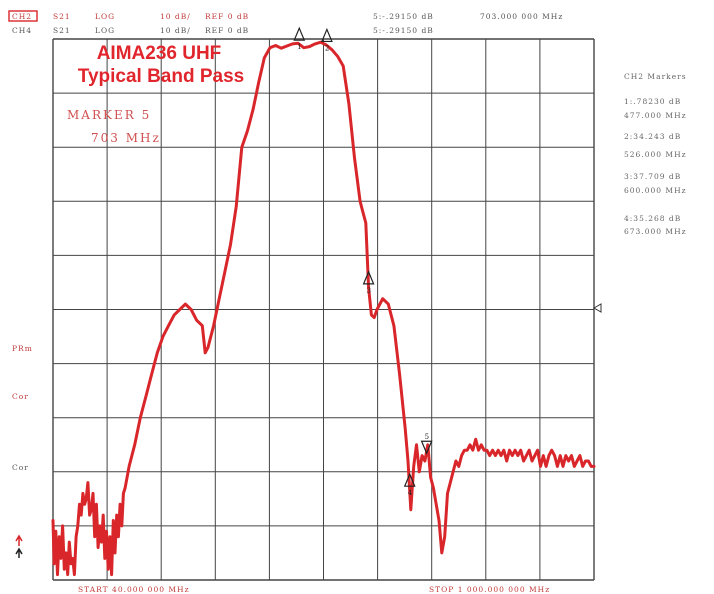  I want to click on ch2-marker-freq: 703.000 000 MHz, so click(521, 16).